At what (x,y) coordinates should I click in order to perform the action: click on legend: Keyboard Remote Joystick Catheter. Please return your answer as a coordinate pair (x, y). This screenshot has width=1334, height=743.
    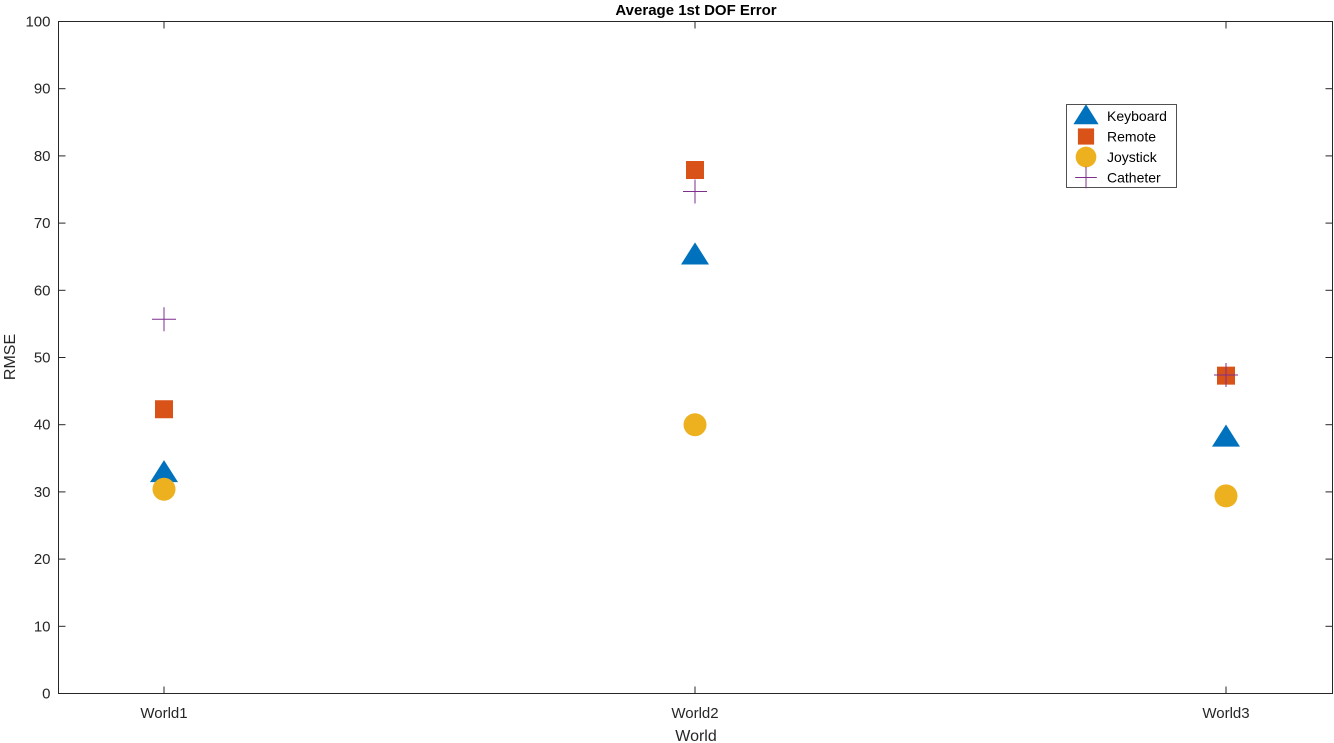
    Looking at the image, I should click on (1121, 146).